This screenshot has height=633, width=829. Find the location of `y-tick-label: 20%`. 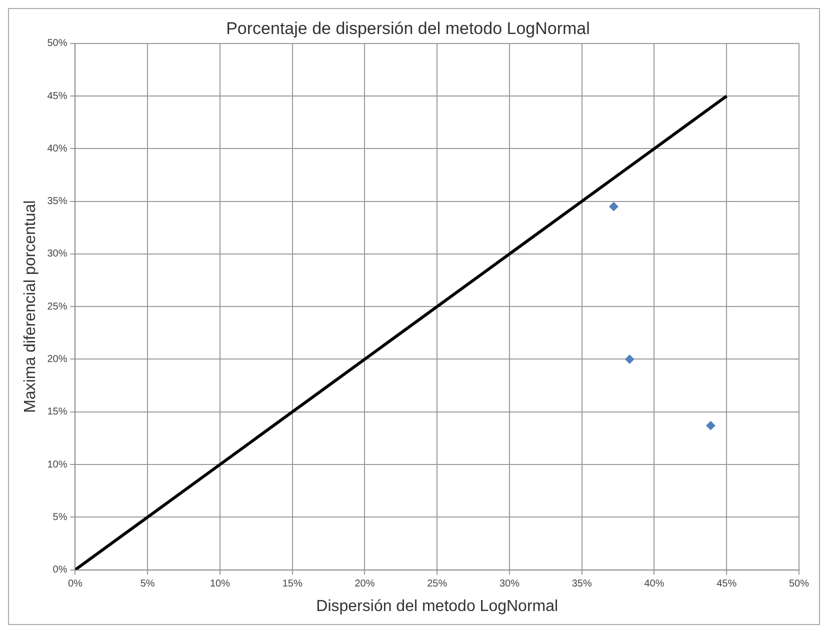

y-tick-label: 20% is located at coordinates (57, 359).